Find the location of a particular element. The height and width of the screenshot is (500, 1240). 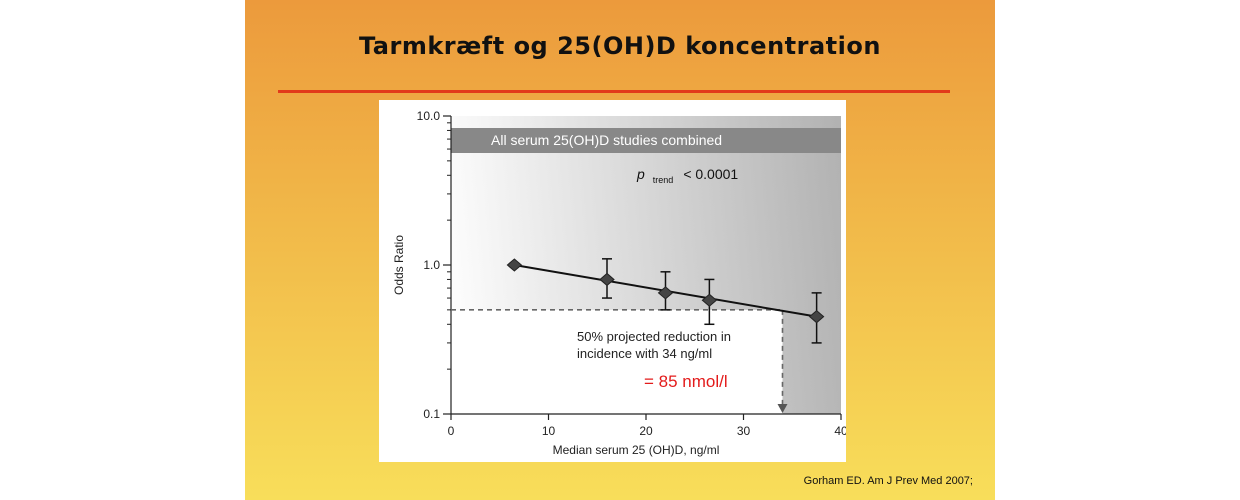

y-axis-label: Odds Ratio is located at coordinates (399, 265).